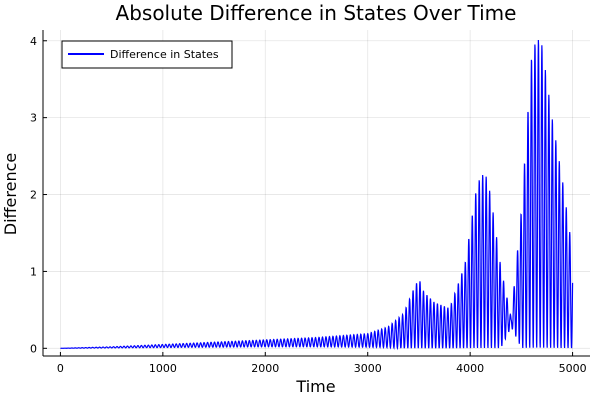 Image resolution: width=600 pixels, height=400 pixels. I want to click on x-tick-label: 2000, so click(265, 368).